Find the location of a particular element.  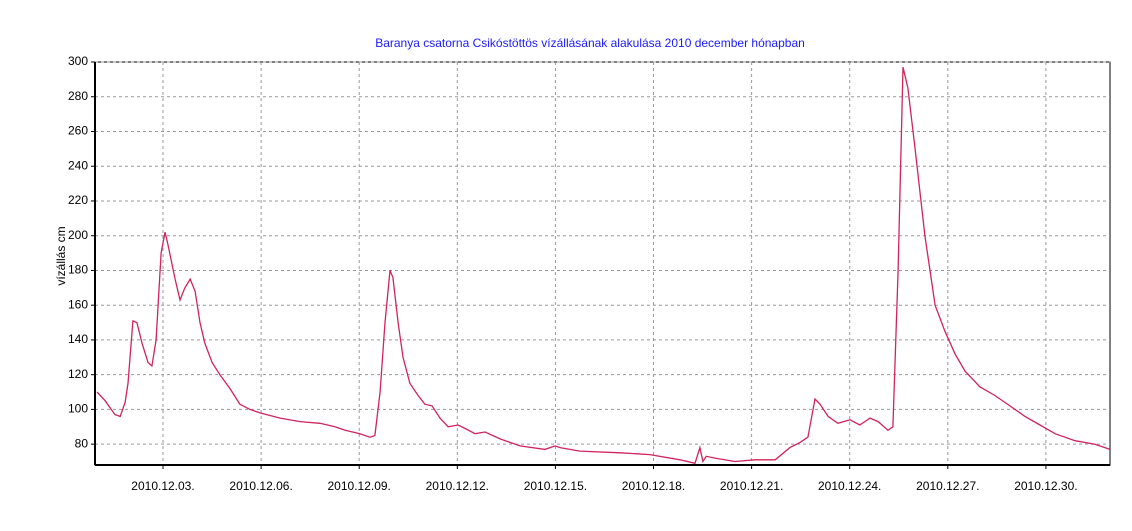

y-tick-label: 180 is located at coordinates (78, 270).